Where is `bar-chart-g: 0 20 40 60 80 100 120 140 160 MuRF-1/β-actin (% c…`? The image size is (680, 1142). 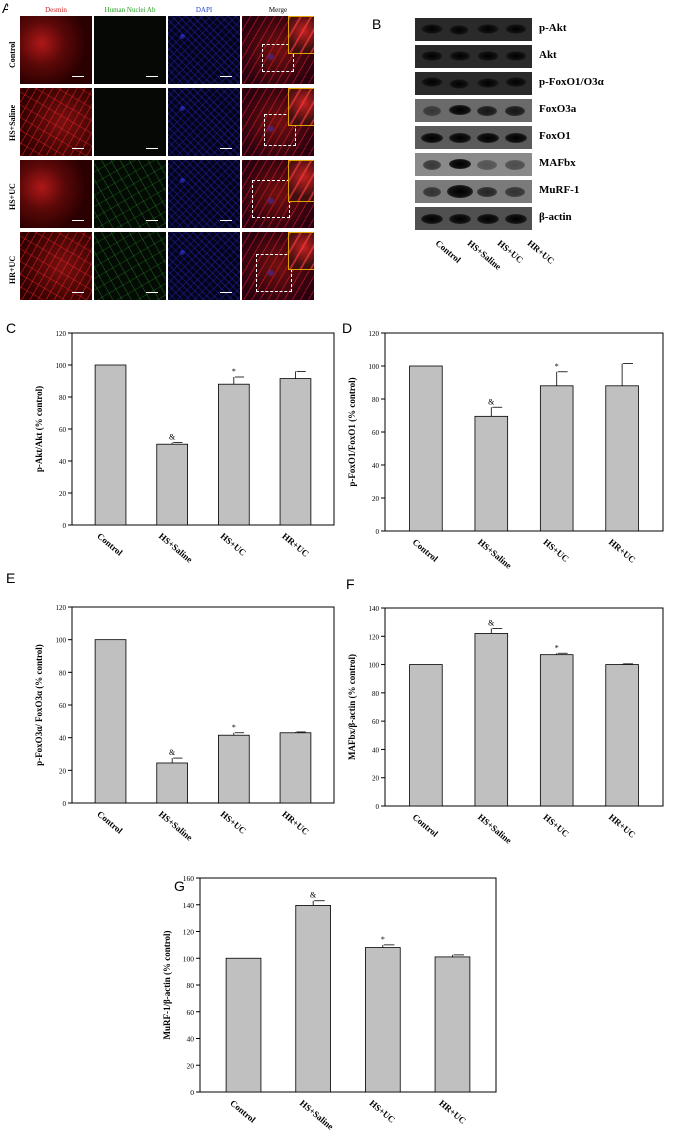
bar-chart-g: 0 20 40 60 80 100 120 140 160 MuRF-1/β-actin (% c… is located at coordinates (329, 1003).